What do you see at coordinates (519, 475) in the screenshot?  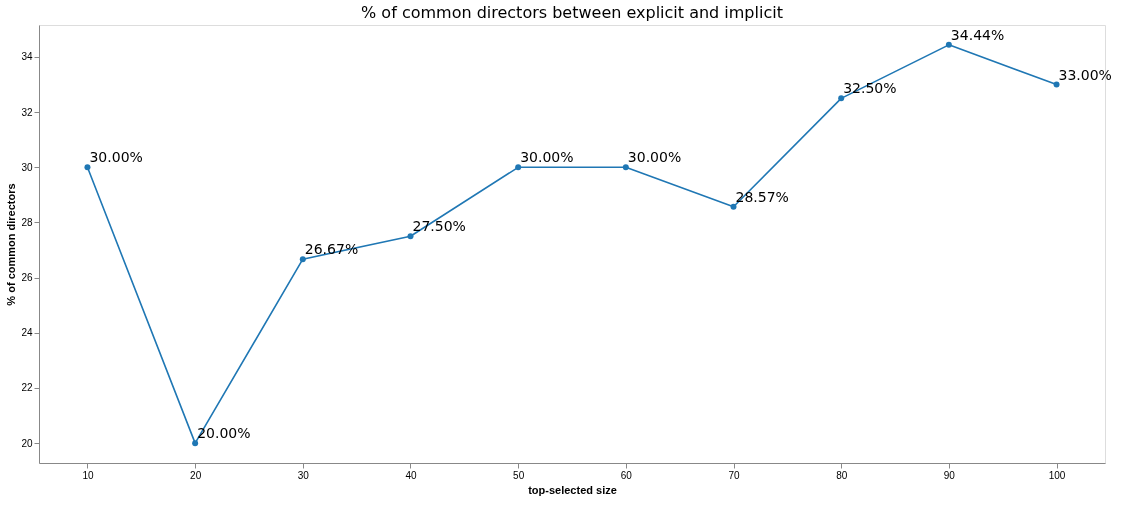 I see `x-tick-label: 50` at bounding box center [519, 475].